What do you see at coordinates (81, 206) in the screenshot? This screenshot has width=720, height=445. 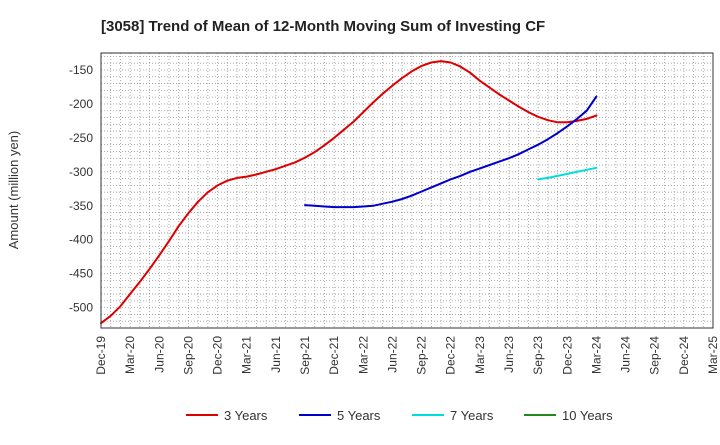 I see `y-tick-label: -350` at bounding box center [81, 206].